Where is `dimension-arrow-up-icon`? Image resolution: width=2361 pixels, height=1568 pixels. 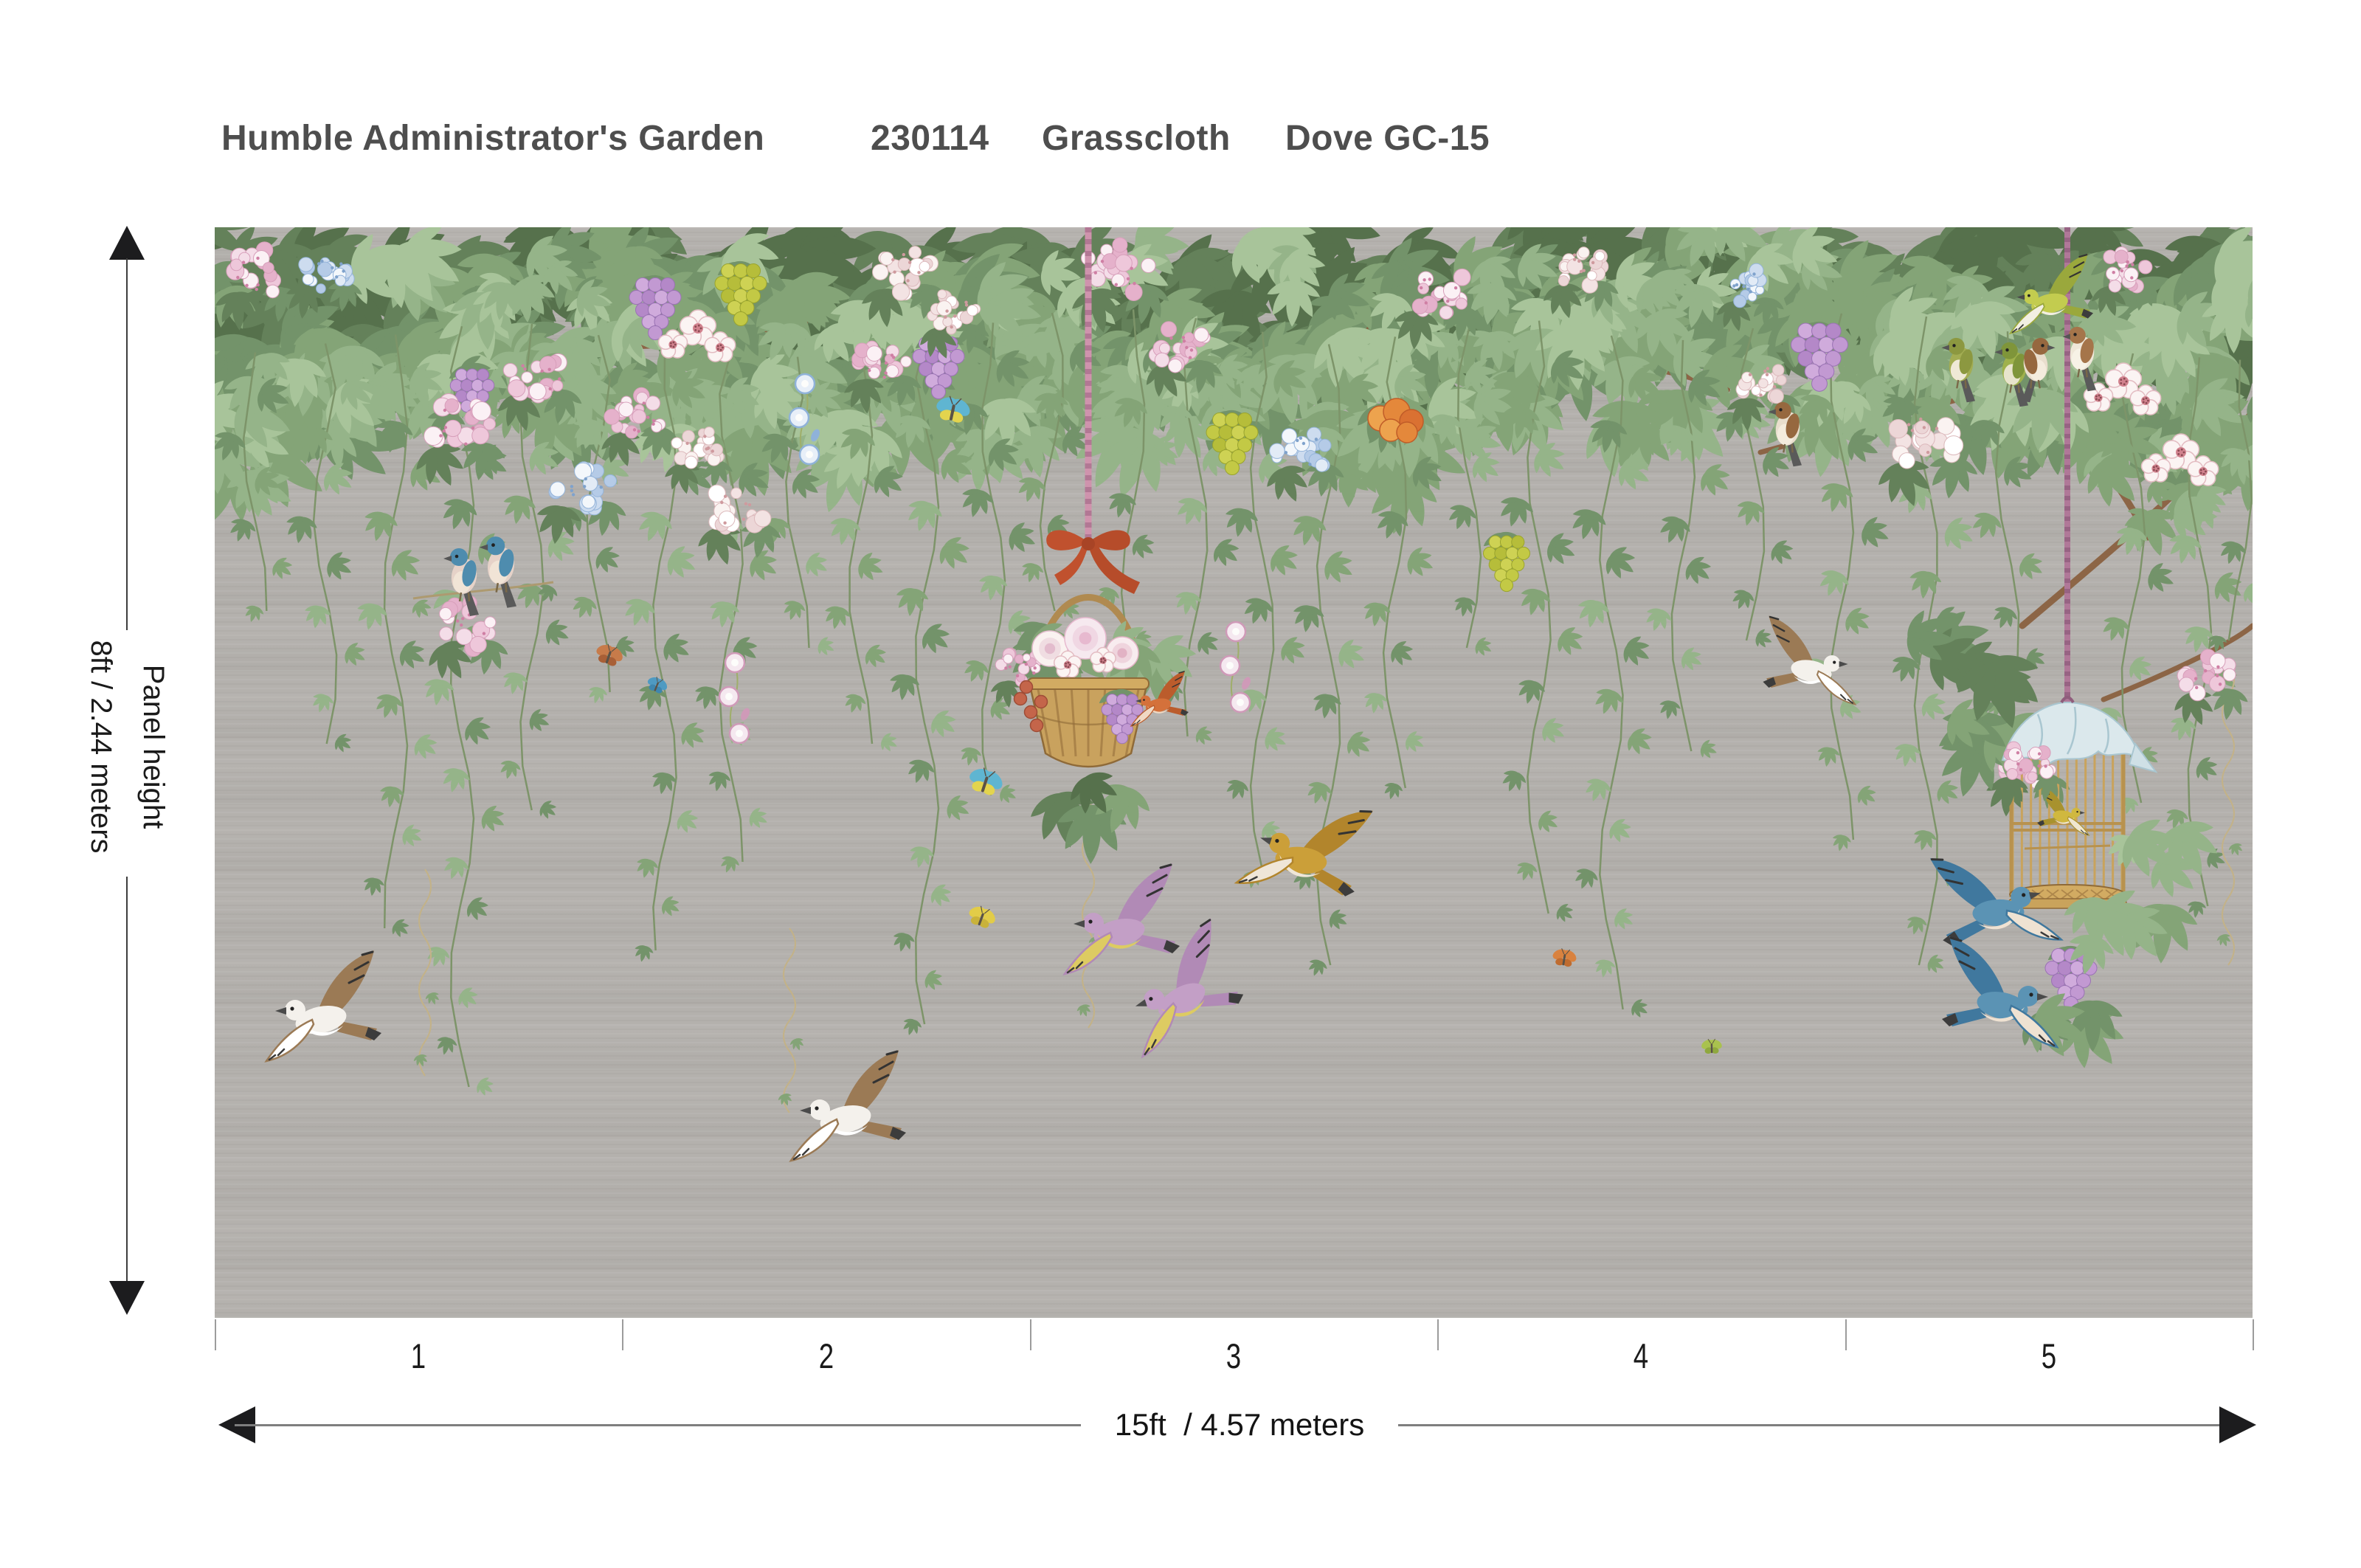 dimension-arrow-up-icon is located at coordinates (127, 243).